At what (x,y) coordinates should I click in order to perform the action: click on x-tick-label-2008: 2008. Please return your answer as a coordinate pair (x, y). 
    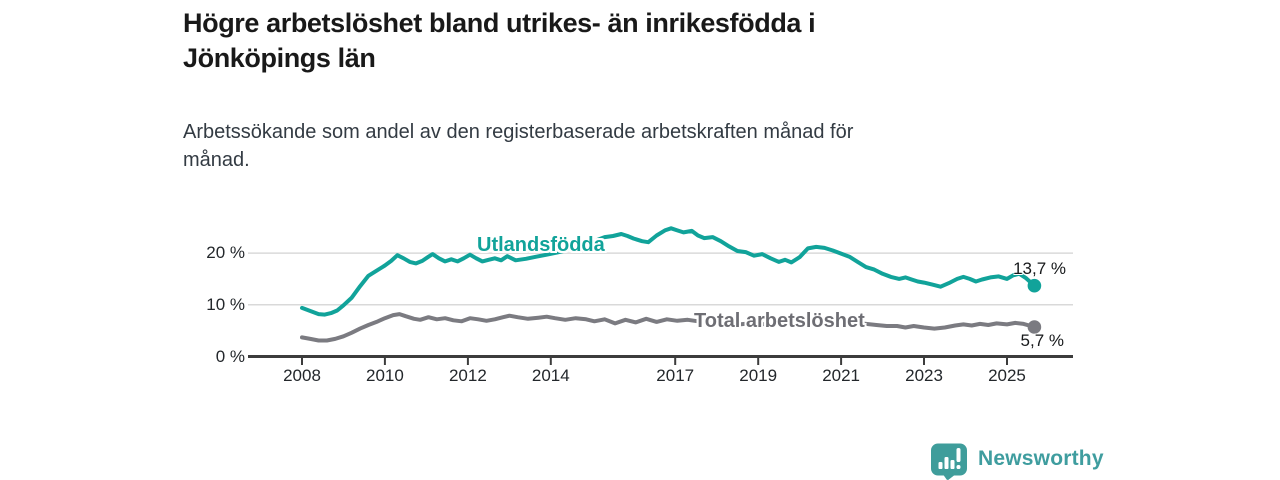
    Looking at the image, I should click on (302, 375).